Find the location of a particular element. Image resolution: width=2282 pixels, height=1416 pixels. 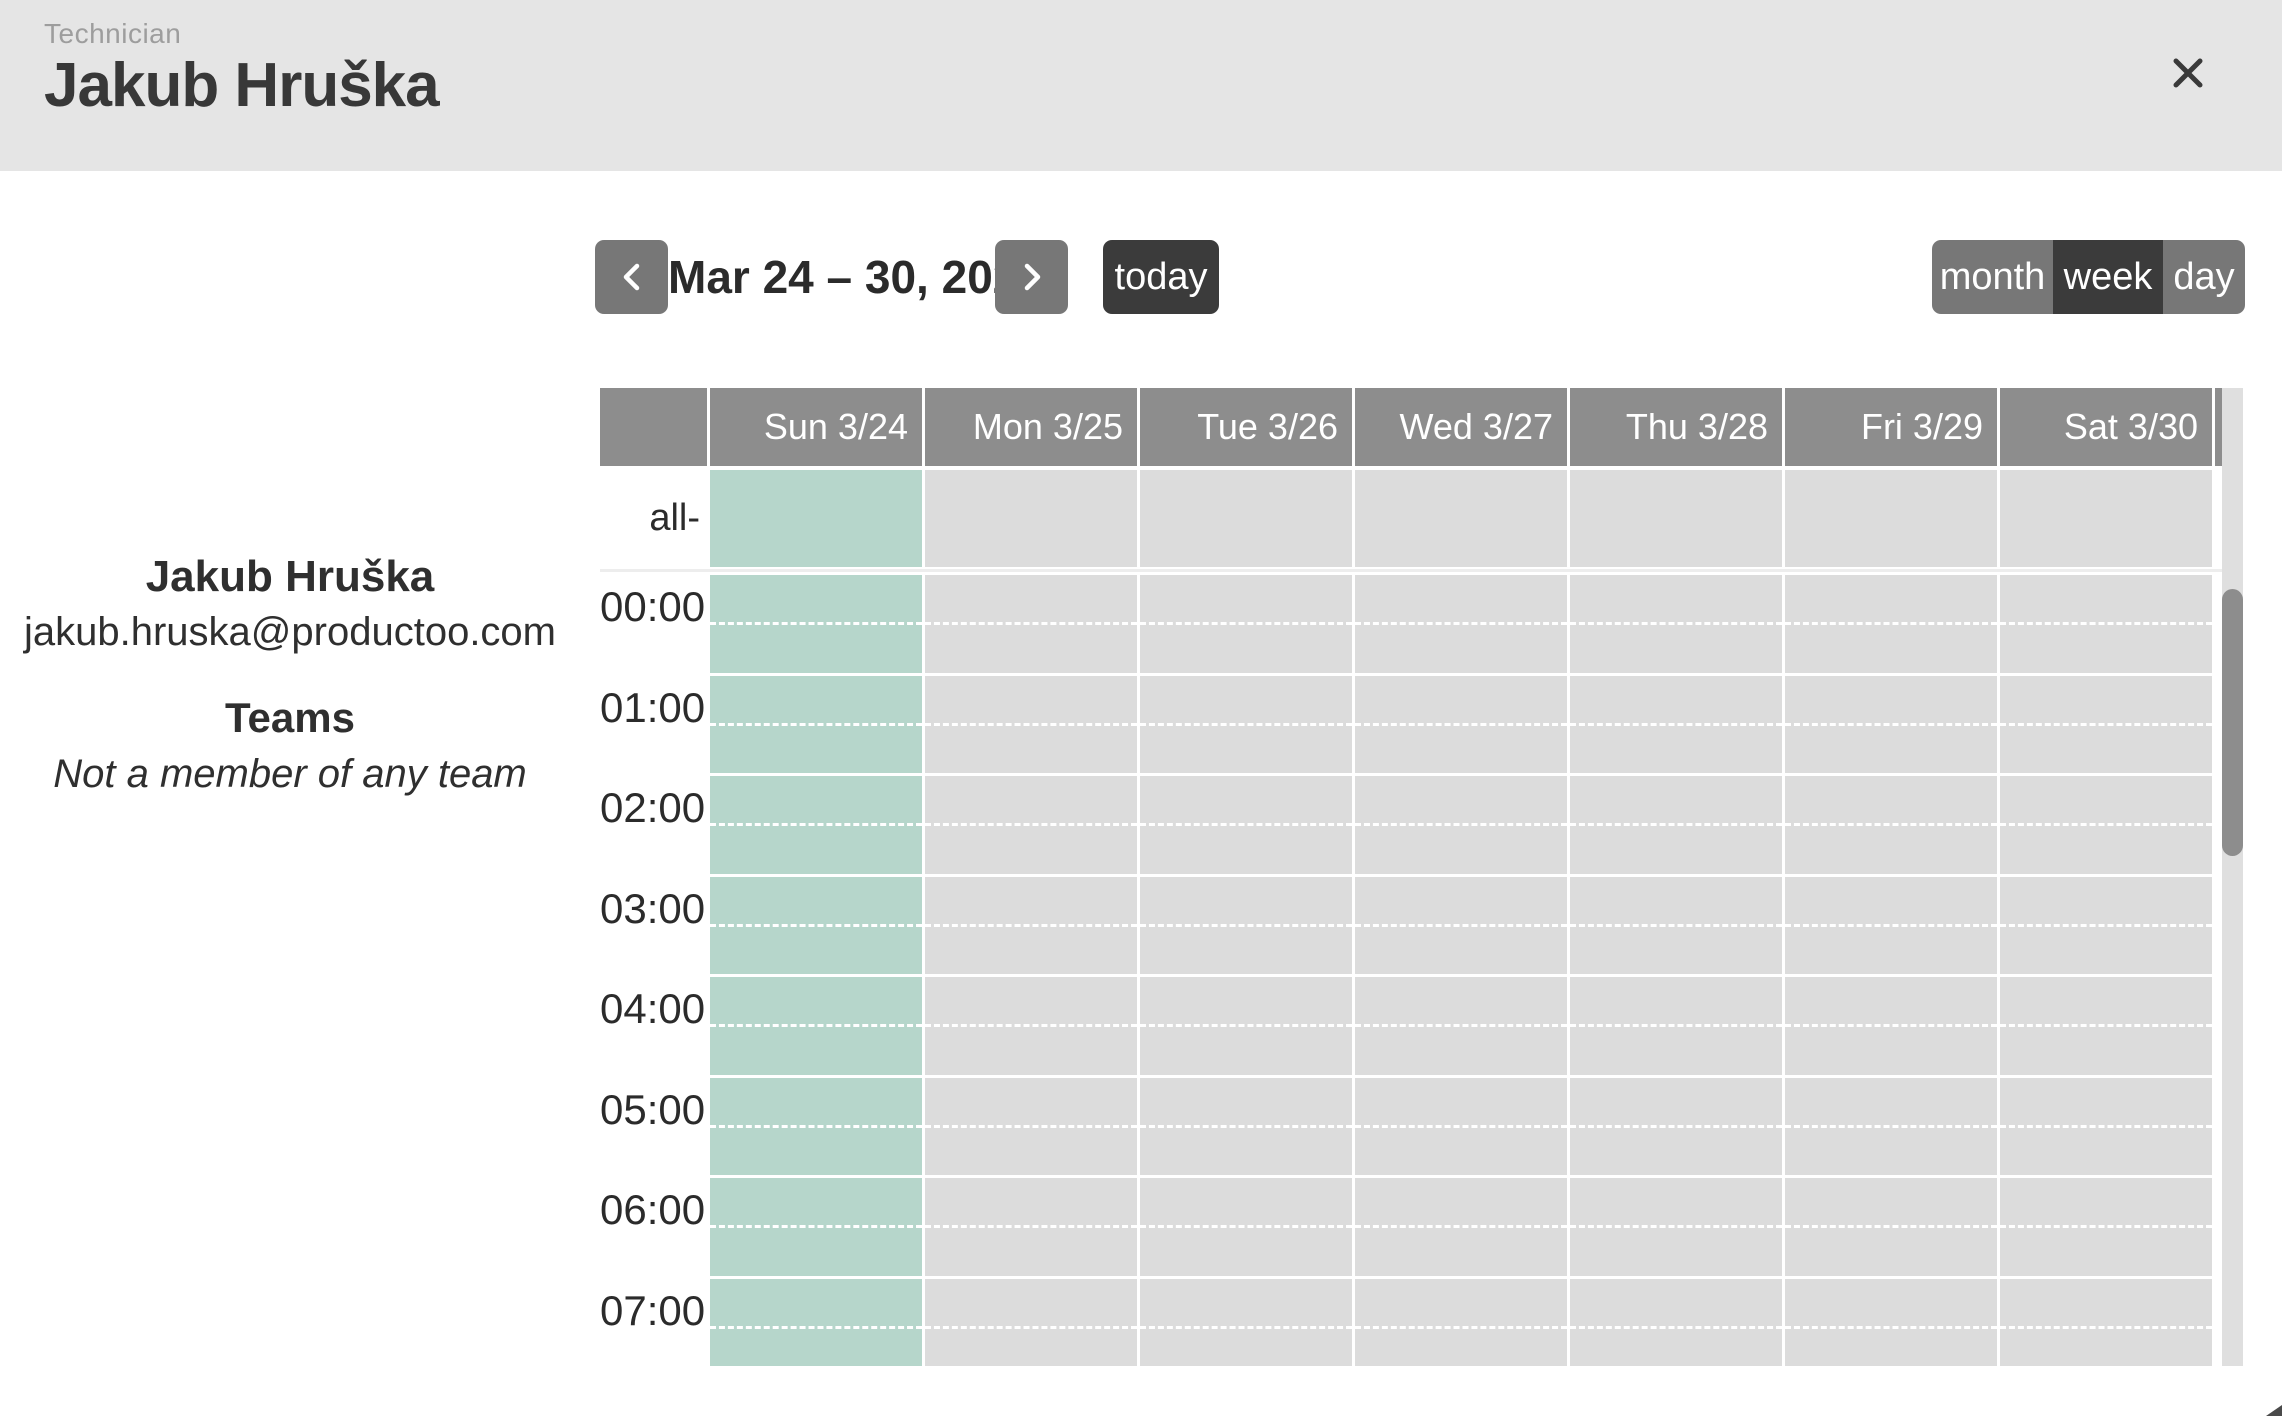

teams-heading: Teams is located at coordinates (290, 717).